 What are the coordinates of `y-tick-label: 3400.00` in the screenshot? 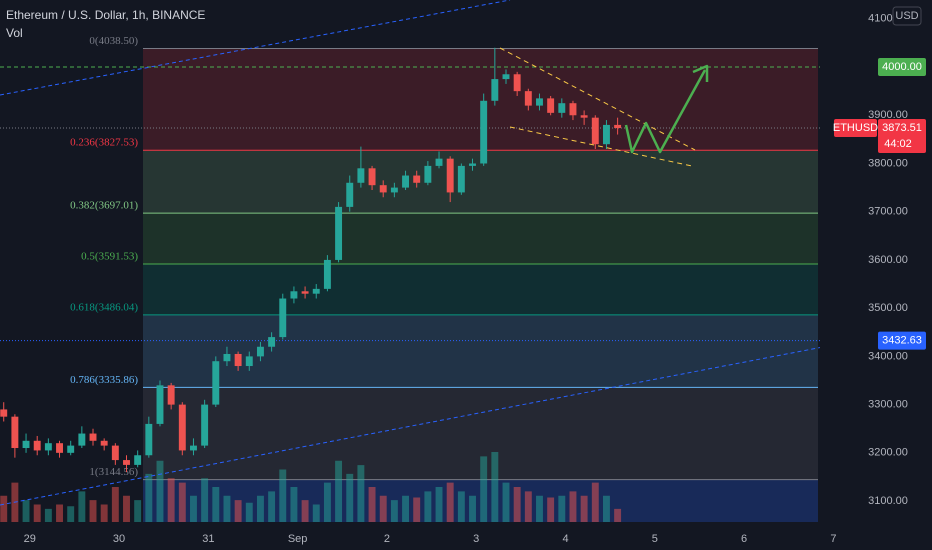 It's located at (888, 356).